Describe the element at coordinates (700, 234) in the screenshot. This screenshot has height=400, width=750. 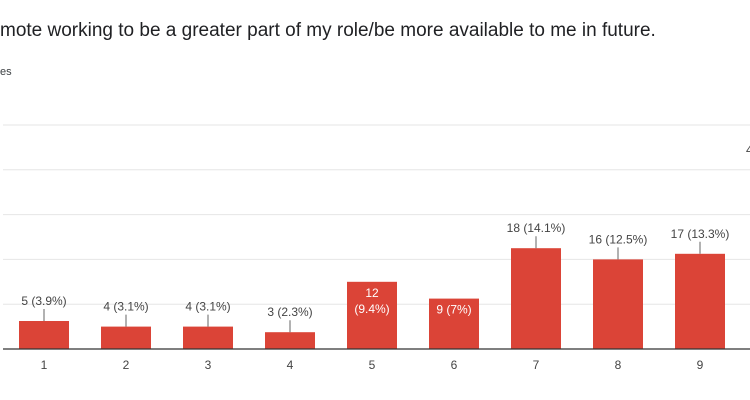
I see `data-label-9: 17 (13.3%)` at that location.